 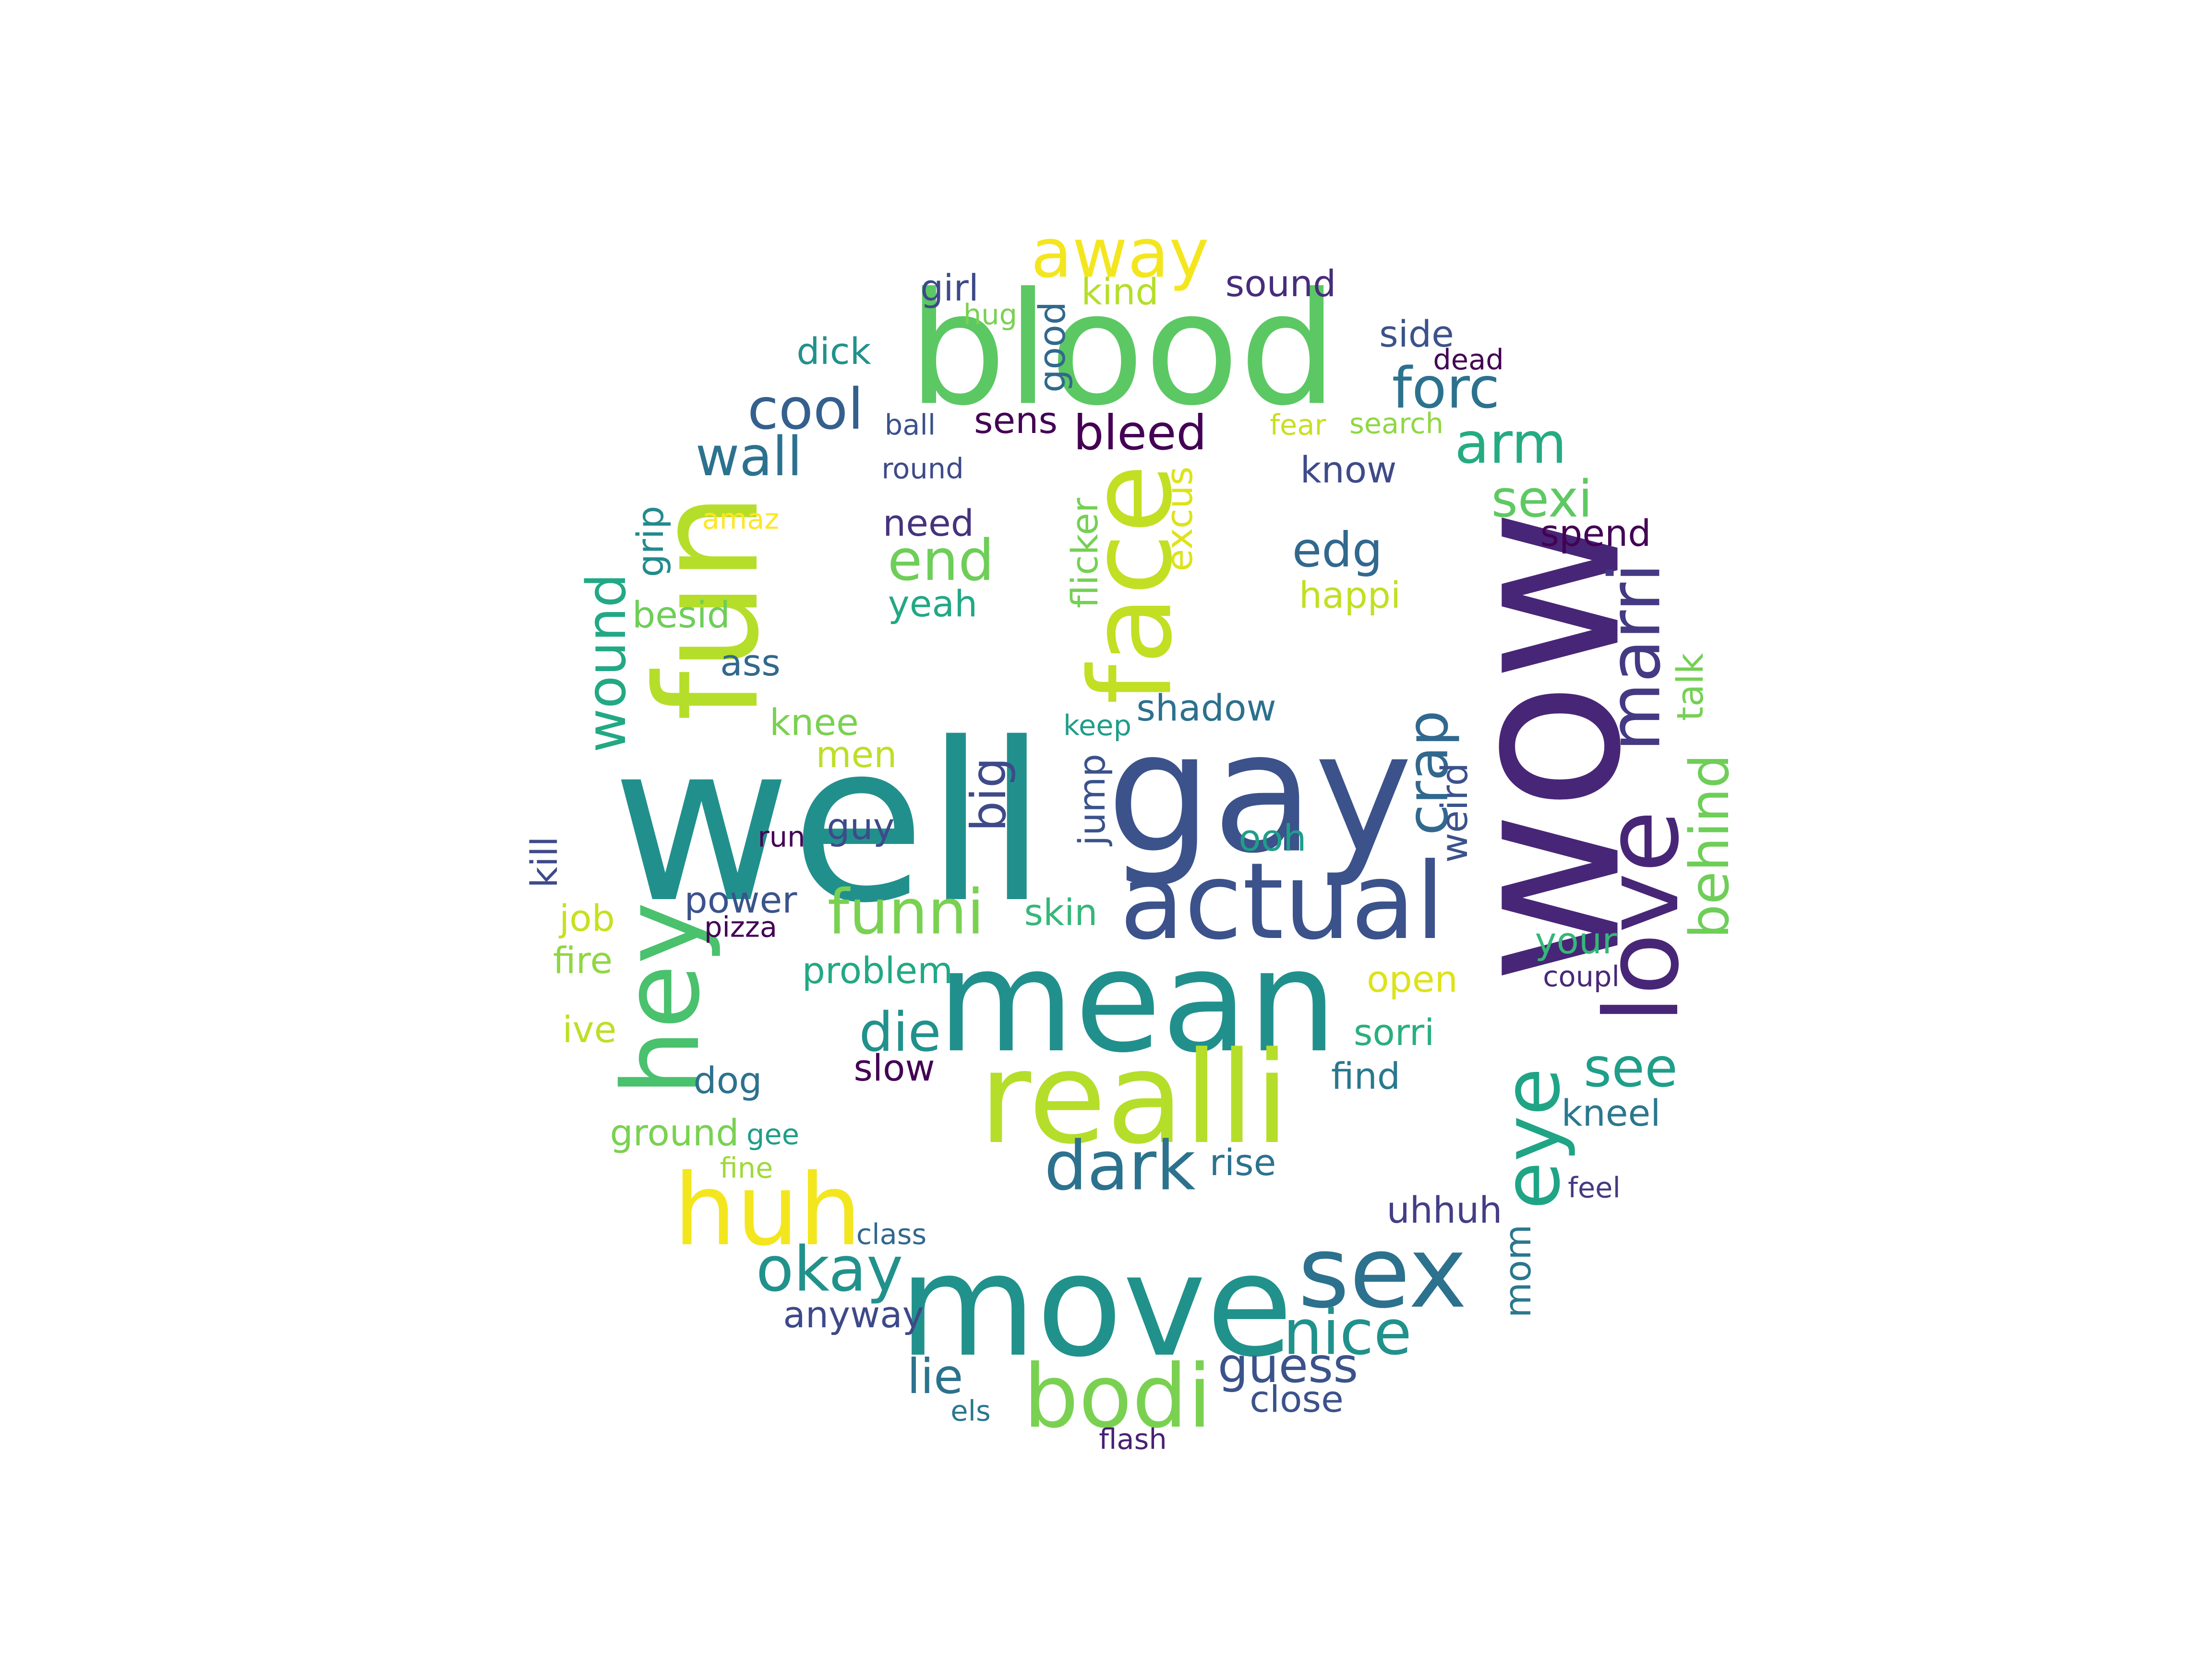 What do you see at coordinates (922, 468) in the screenshot?
I see `word-round: round` at bounding box center [922, 468].